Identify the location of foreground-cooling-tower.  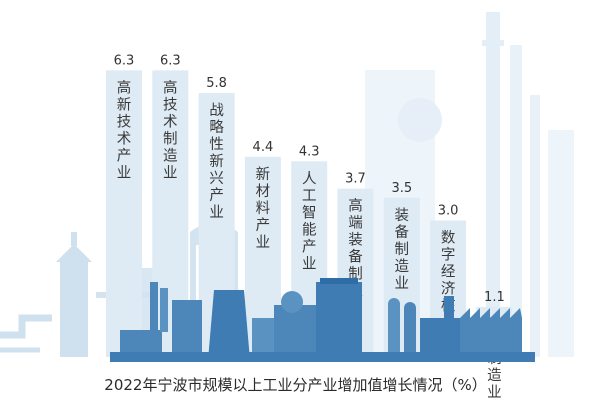
(229, 325).